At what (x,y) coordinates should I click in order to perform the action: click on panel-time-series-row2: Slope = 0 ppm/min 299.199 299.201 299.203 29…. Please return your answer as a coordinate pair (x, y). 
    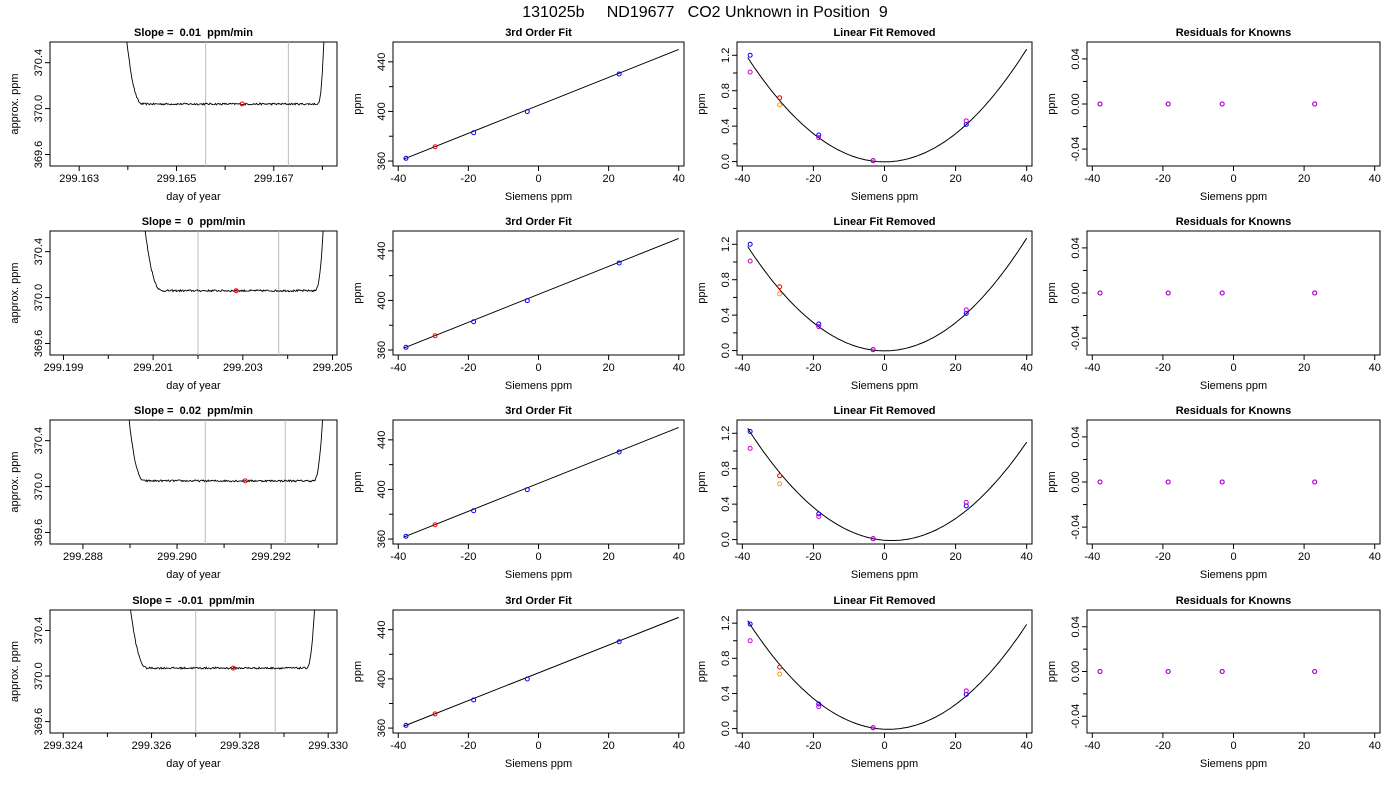
    Looking at the image, I should click on (181, 304).